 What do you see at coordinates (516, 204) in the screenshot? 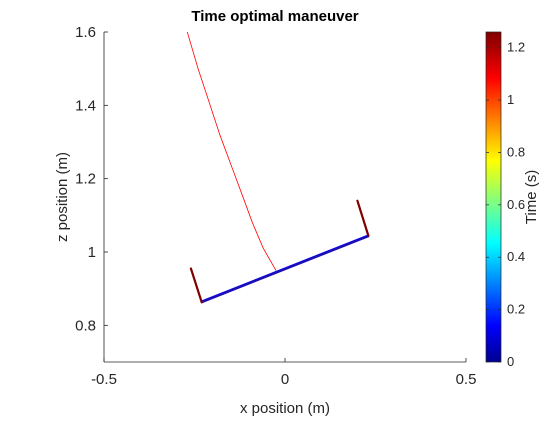
I see `colorbar-tick-label: 0.6` at bounding box center [516, 204].